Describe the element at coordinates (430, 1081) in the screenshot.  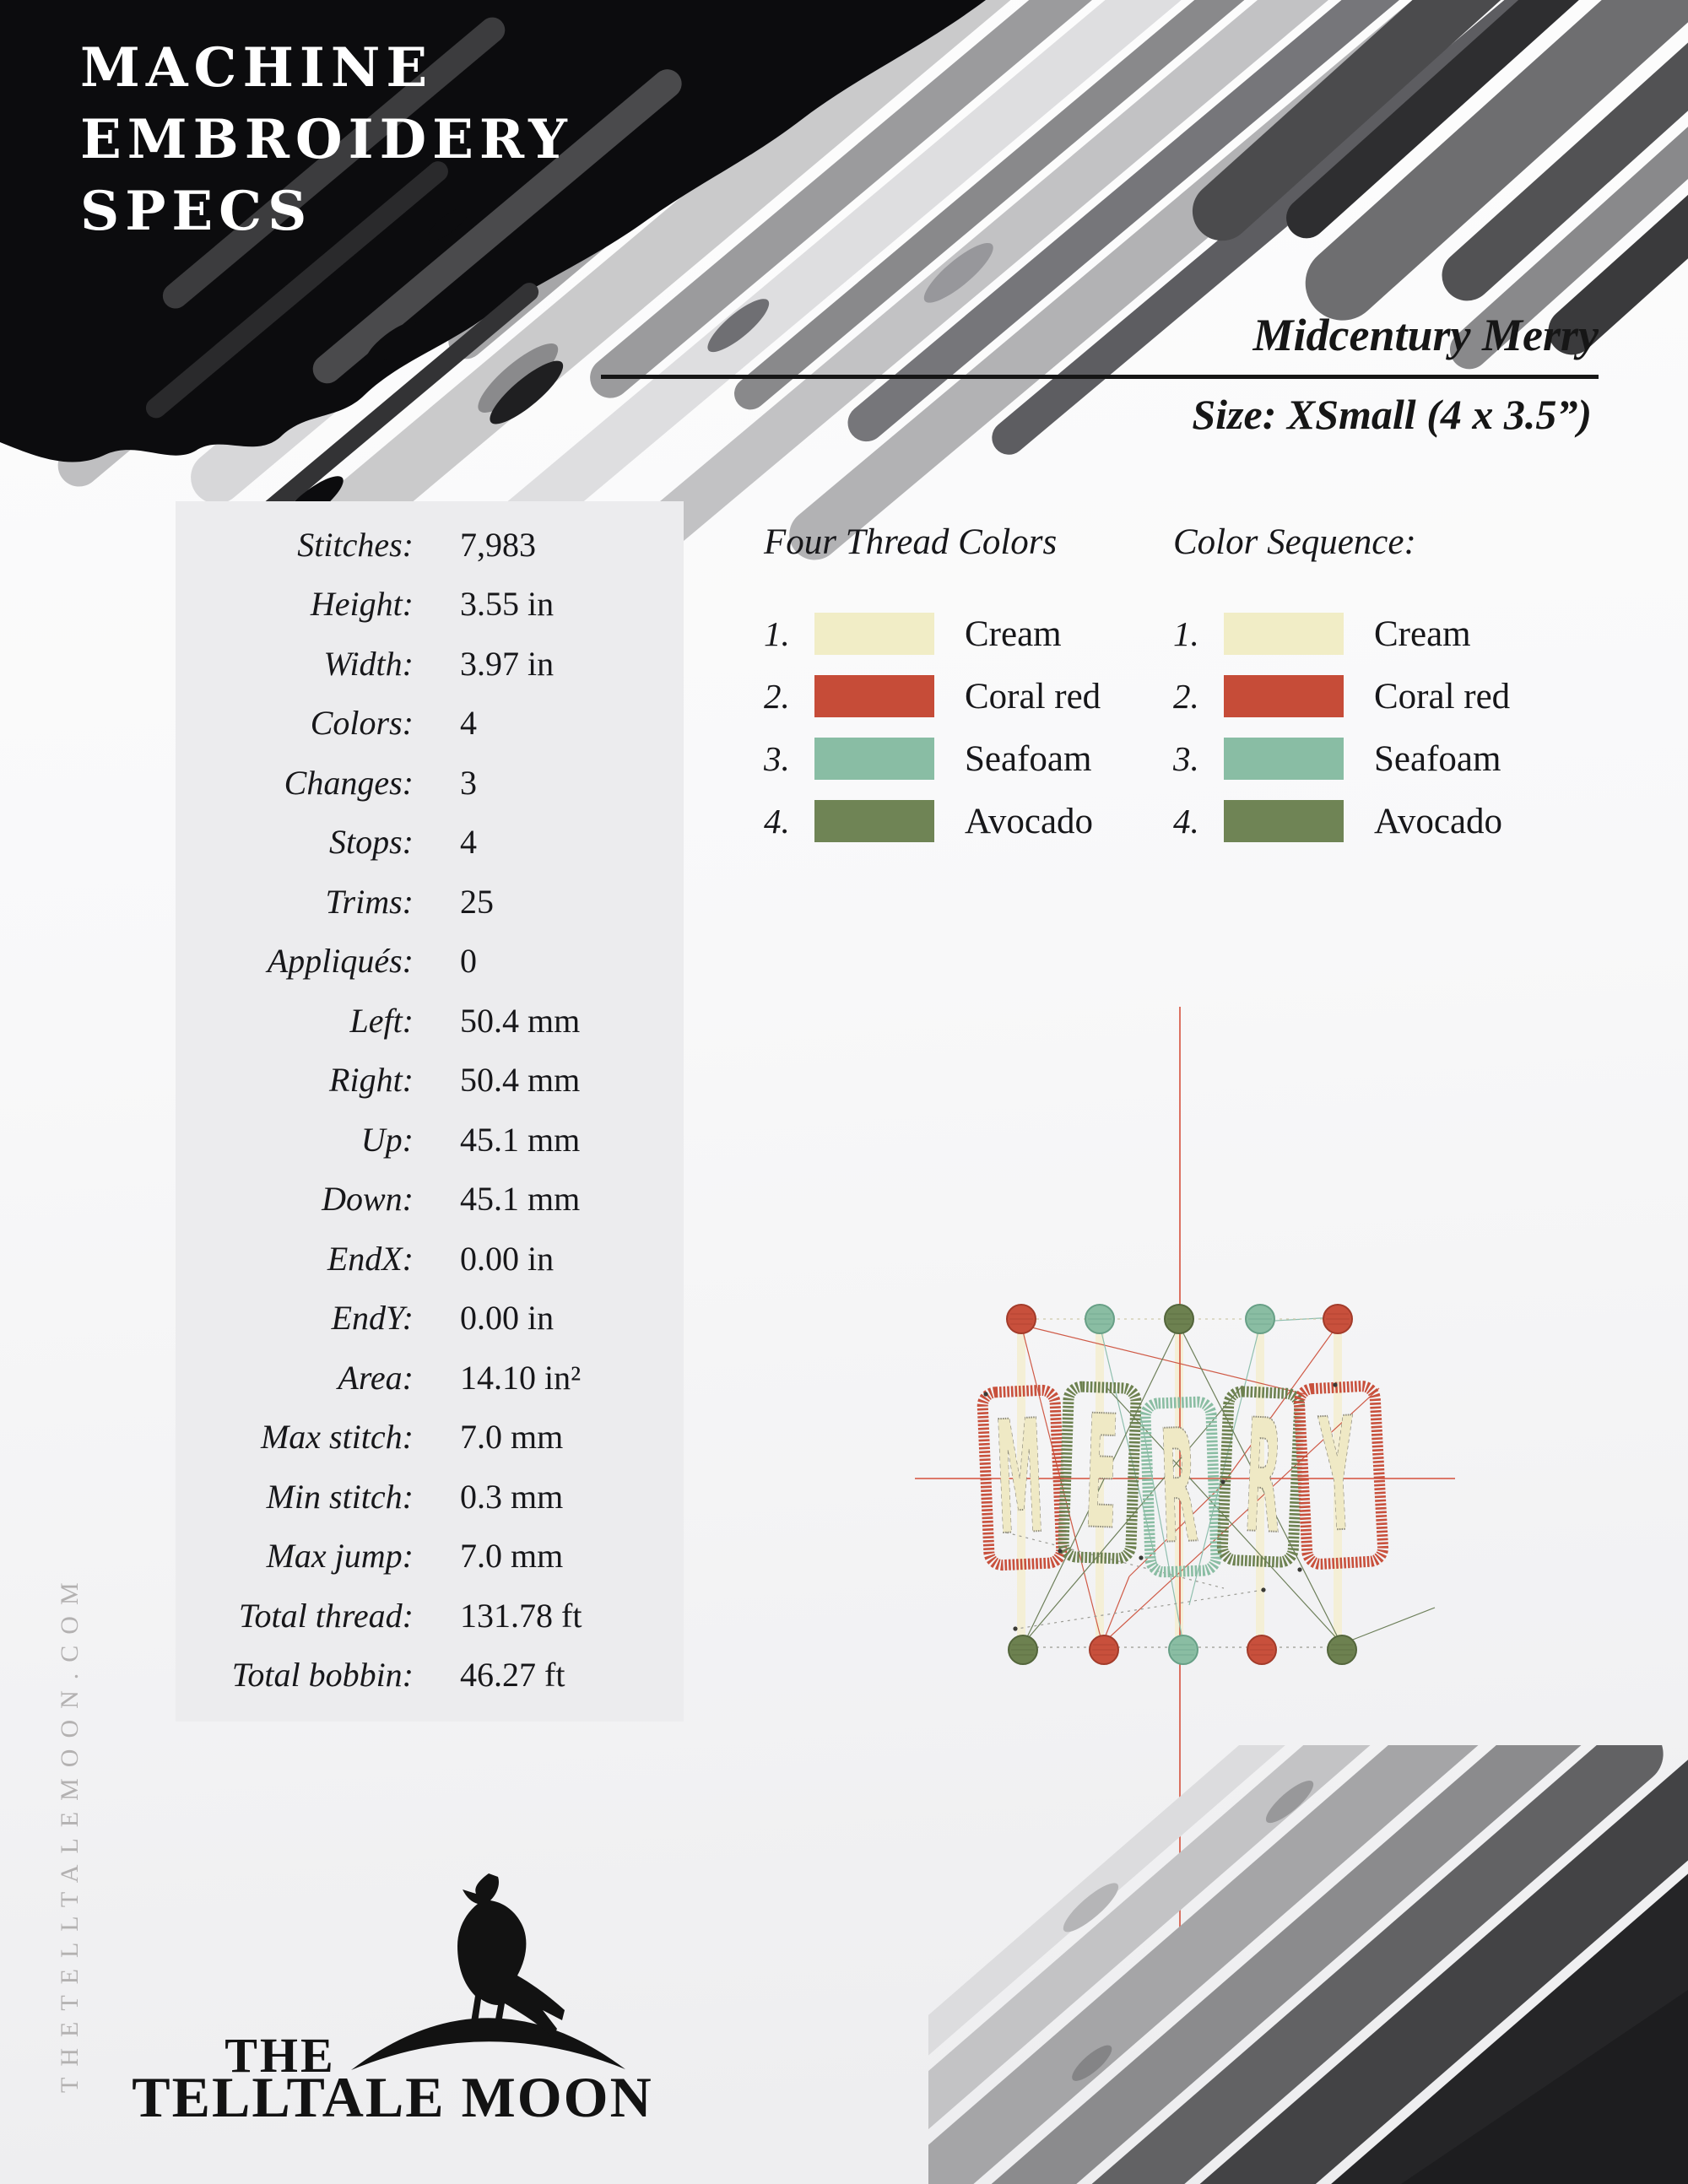
I see `stat-row: Right: 50.4 mm` at that location.